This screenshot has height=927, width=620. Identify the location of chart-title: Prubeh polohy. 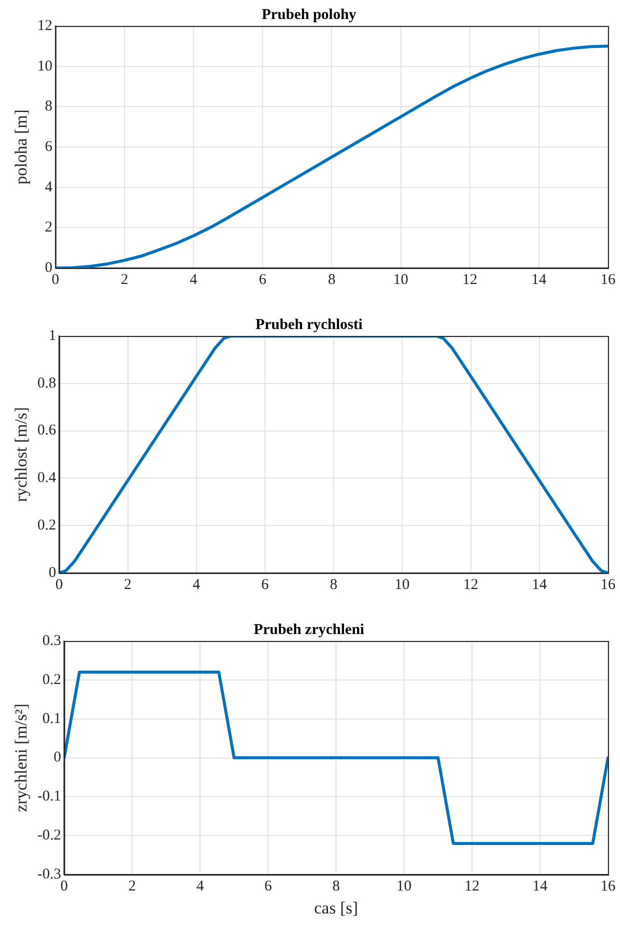
(309, 14).